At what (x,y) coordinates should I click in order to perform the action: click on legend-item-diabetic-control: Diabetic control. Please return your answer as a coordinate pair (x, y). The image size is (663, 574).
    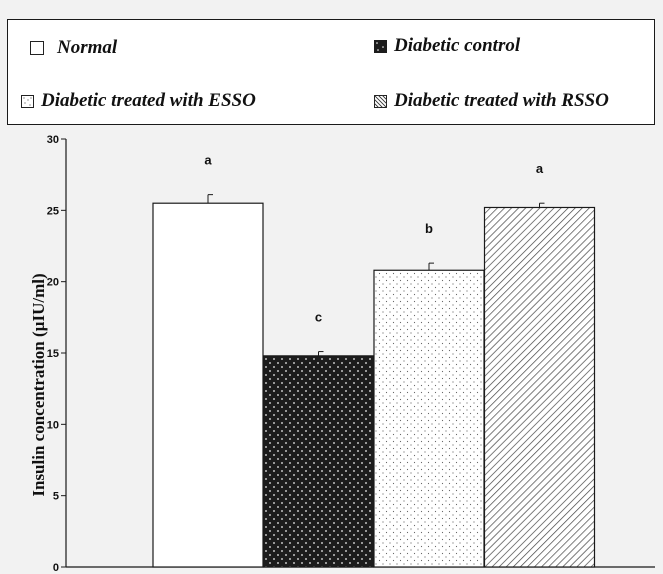
    Looking at the image, I should click on (447, 46).